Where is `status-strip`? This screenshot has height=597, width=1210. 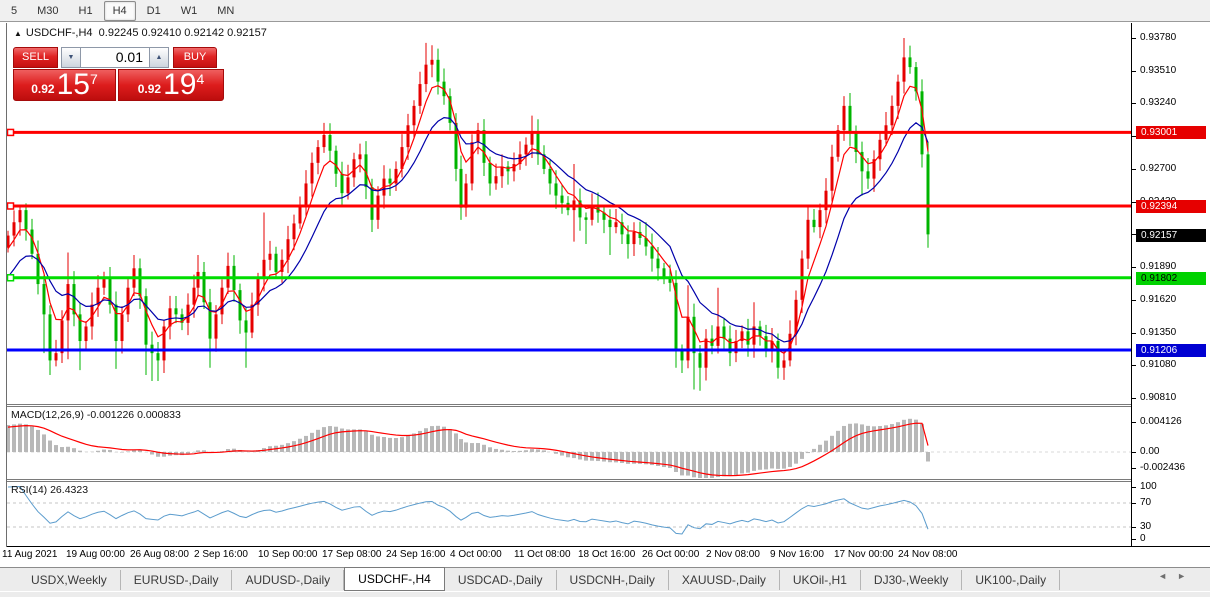 status-strip is located at coordinates (605, 594).